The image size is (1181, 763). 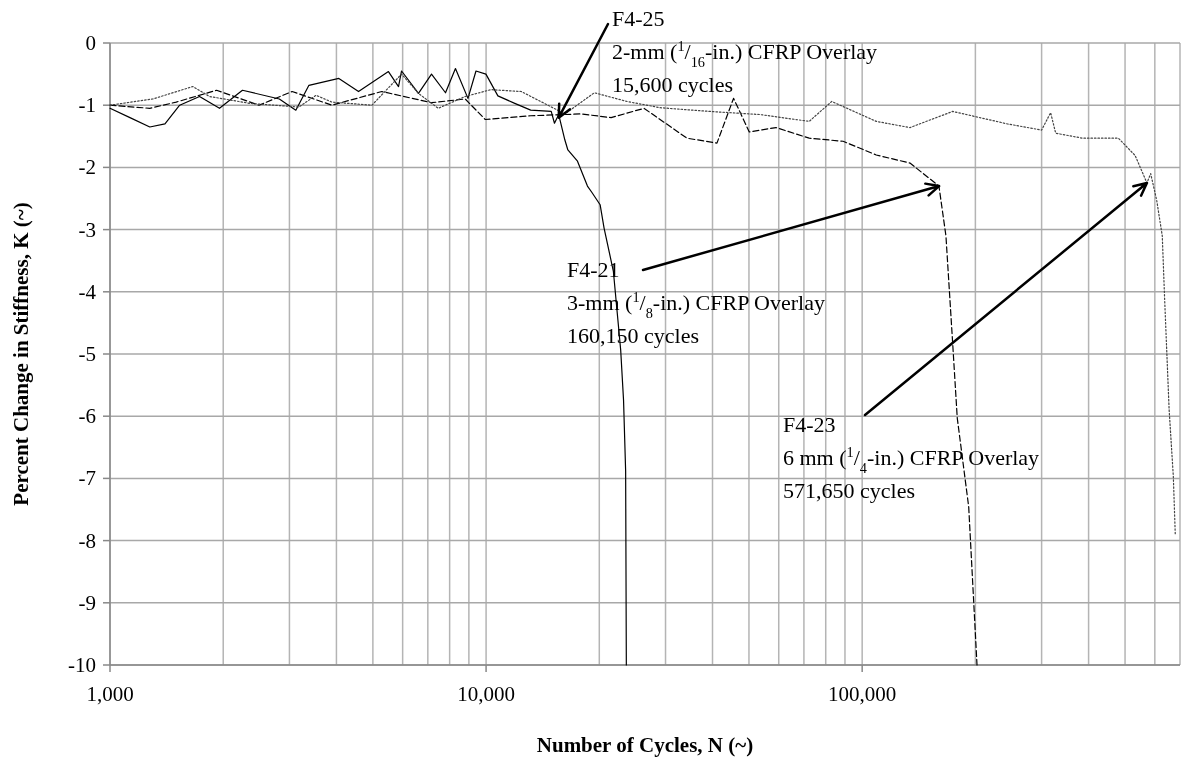 What do you see at coordinates (87, 354) in the screenshot?
I see `y-tick-label: -5` at bounding box center [87, 354].